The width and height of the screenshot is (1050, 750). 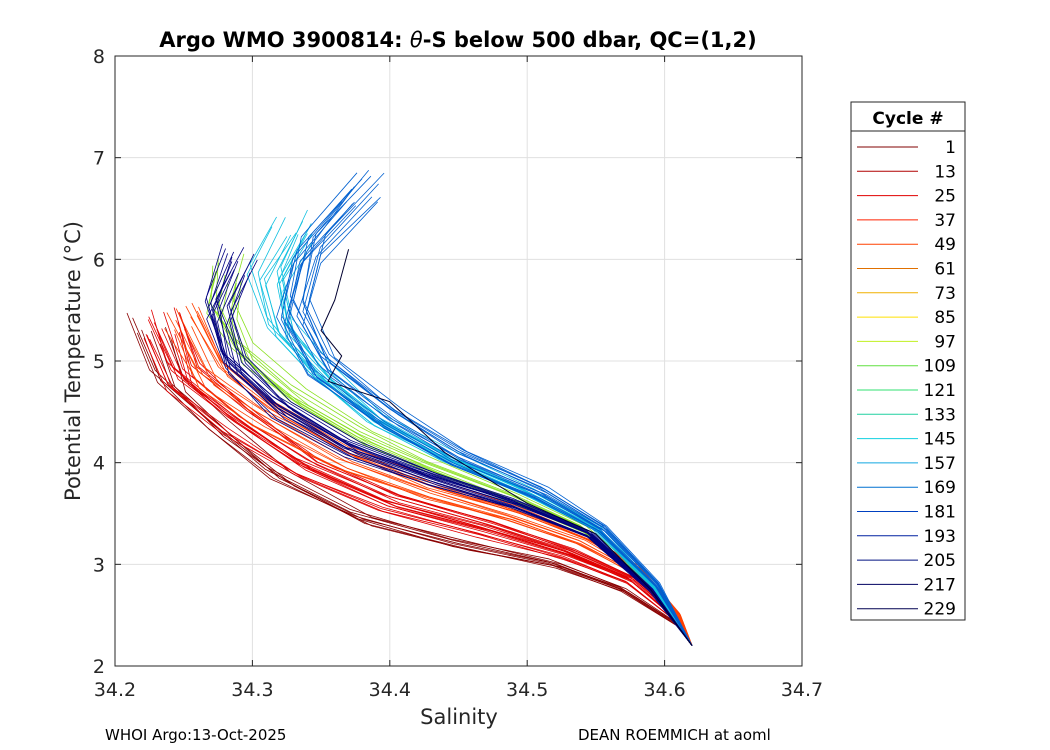 What do you see at coordinates (99, 260) in the screenshot?
I see `y-tick-label: 6` at bounding box center [99, 260].